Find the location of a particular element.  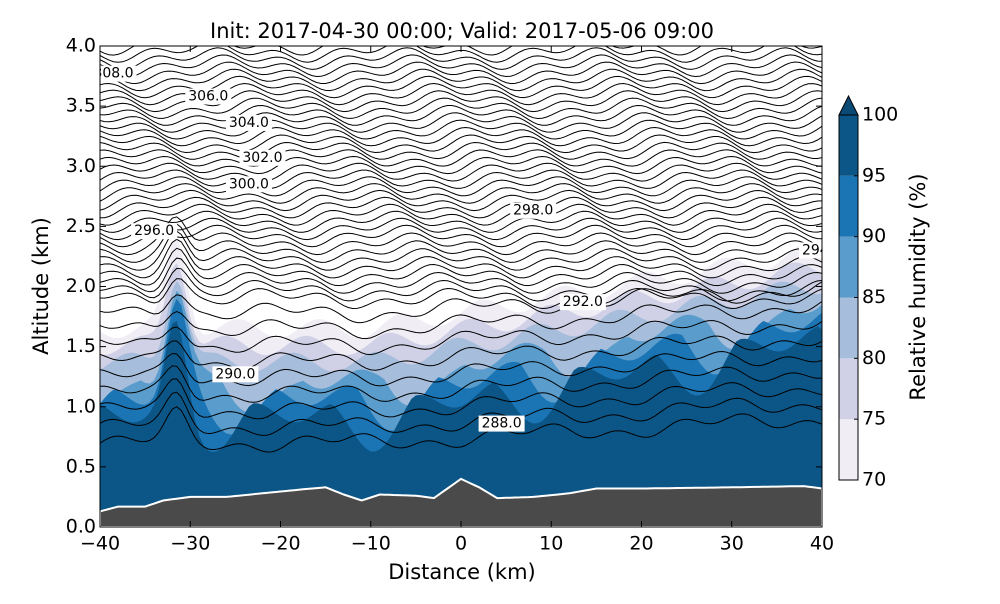

contour-label: 296.0 is located at coordinates (154, 231).